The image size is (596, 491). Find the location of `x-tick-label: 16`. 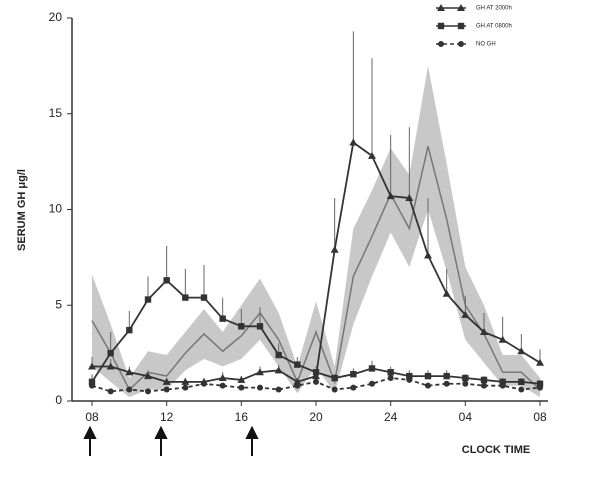

x-tick-label: 16 is located at coordinates (242, 417).